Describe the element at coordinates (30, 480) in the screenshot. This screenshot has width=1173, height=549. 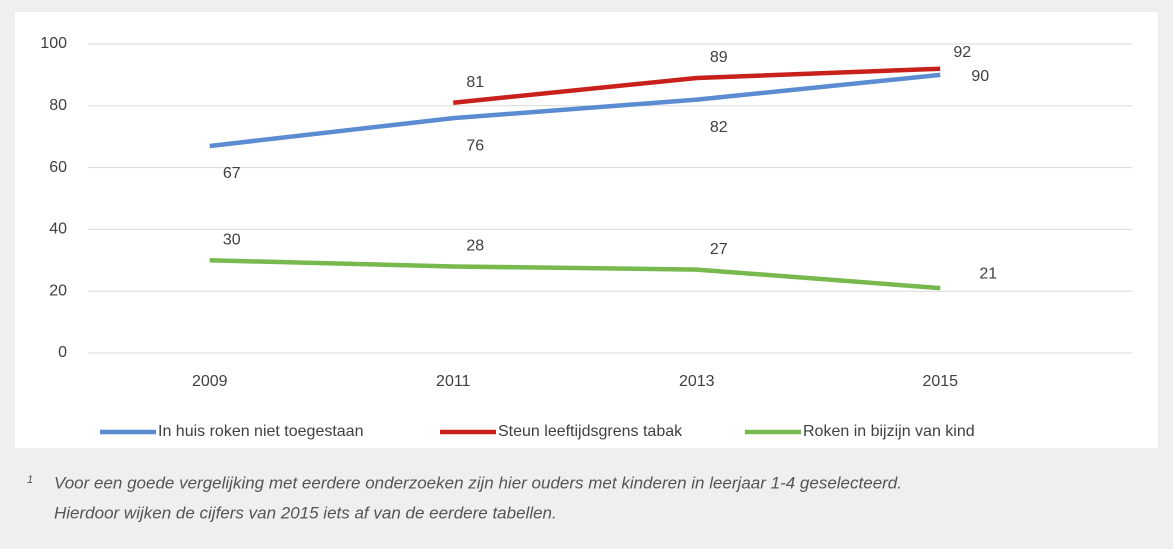
I see `footnote-marker: 1` at that location.